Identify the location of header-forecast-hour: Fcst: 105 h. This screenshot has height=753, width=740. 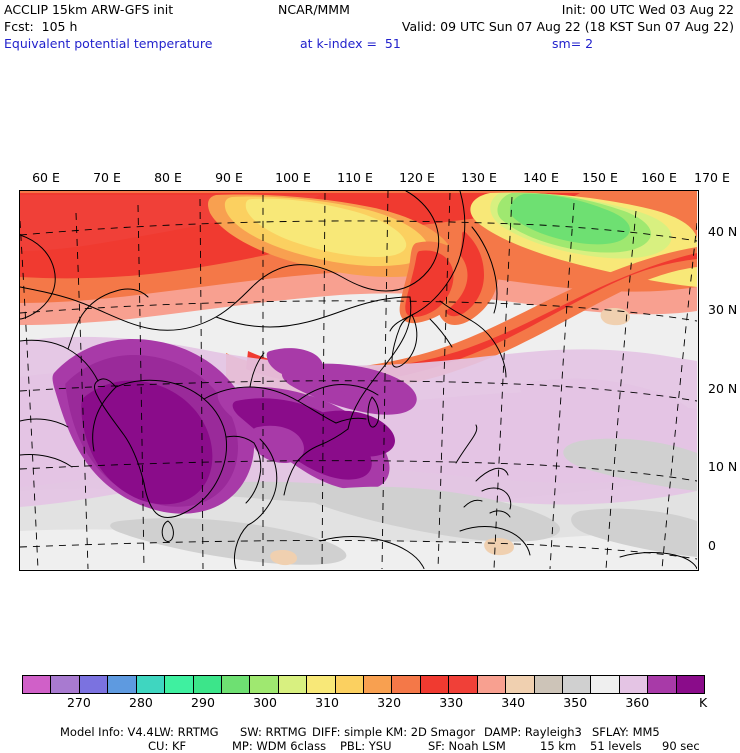
(41, 26).